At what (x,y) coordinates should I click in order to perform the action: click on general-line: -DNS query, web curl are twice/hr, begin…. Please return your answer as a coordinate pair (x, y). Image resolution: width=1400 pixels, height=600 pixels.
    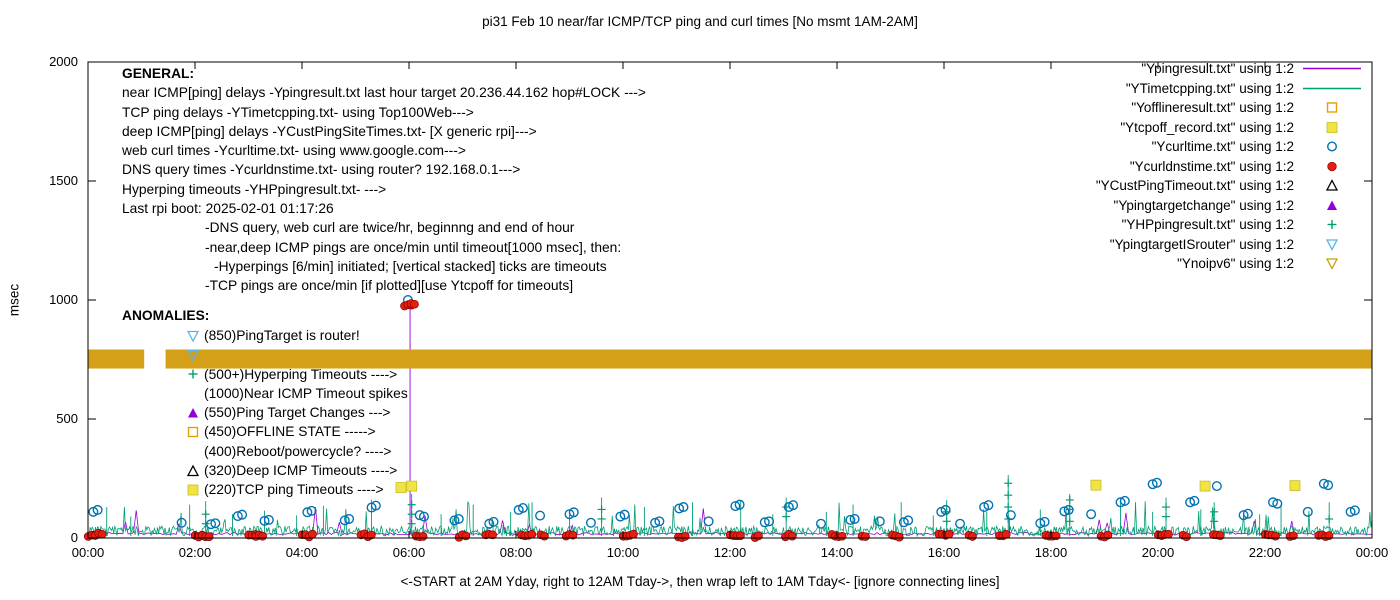
    Looking at the image, I should click on (390, 228).